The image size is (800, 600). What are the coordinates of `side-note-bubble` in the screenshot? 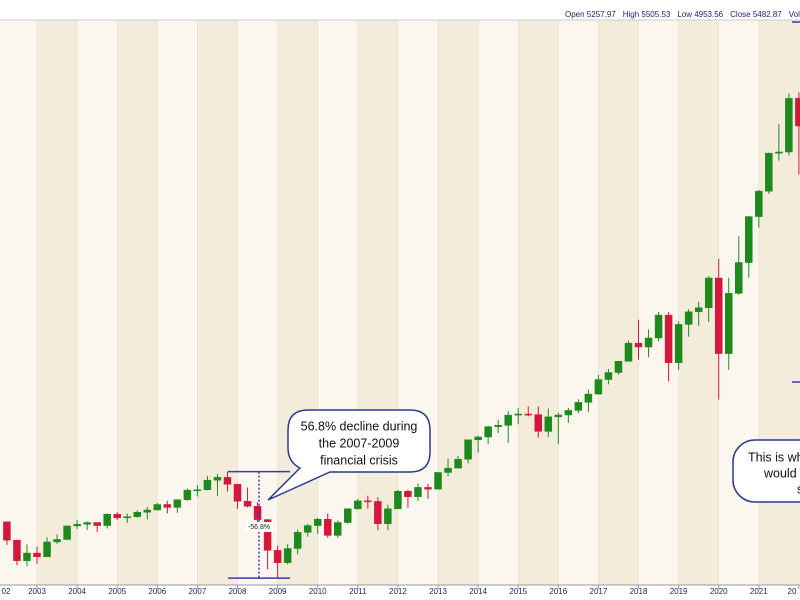 It's located at (766, 471).